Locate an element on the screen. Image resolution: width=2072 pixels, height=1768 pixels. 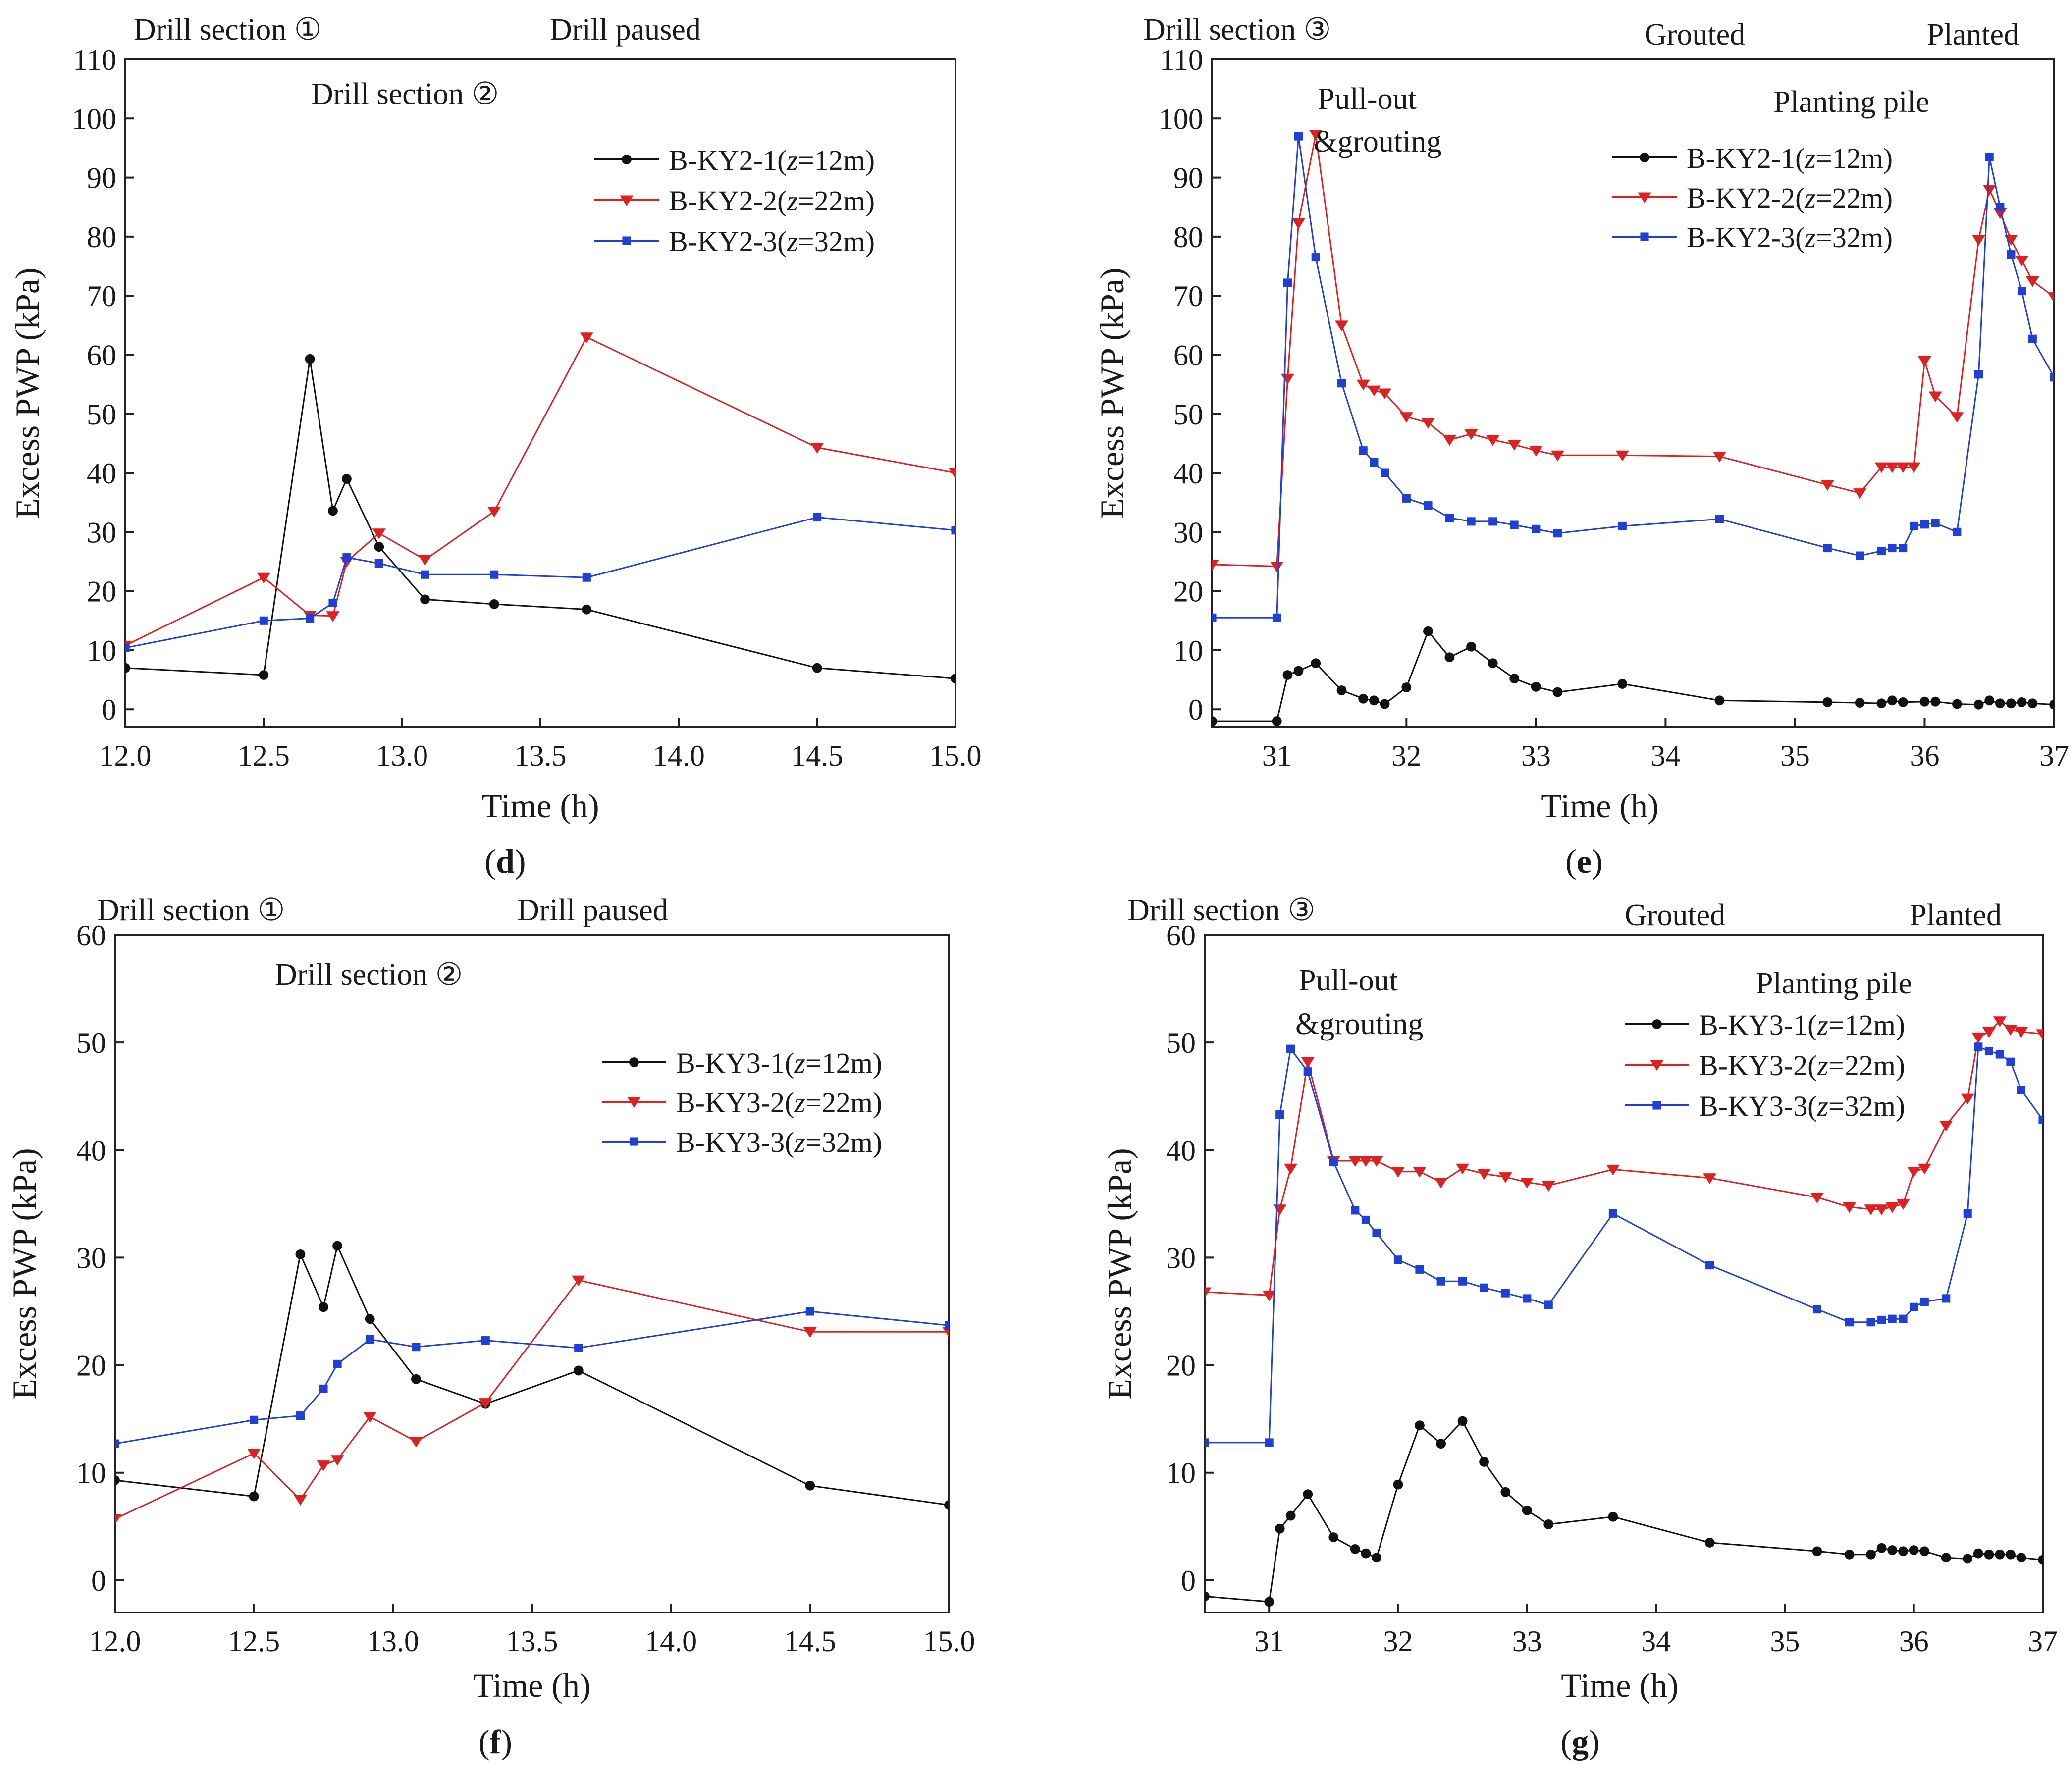
annotation-grouting: &grouting is located at coordinates (1377, 141).